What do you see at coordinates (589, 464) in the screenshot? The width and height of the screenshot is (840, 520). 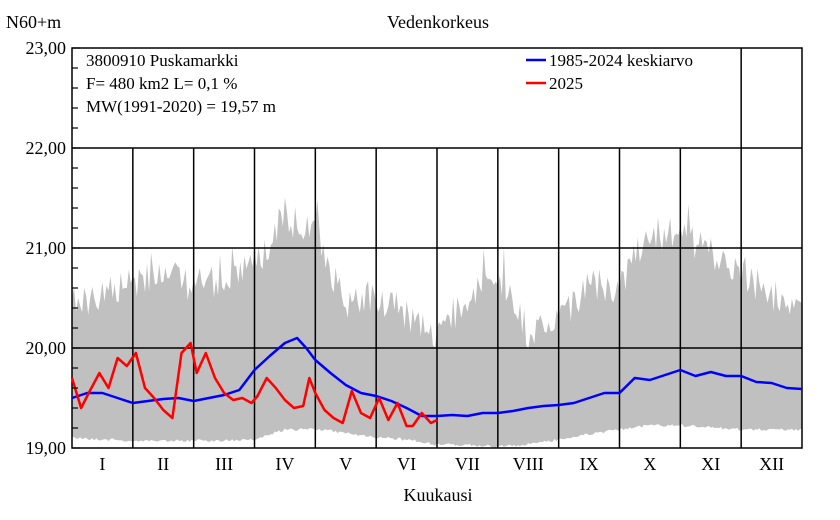 I see `month-label: IX` at bounding box center [589, 464].